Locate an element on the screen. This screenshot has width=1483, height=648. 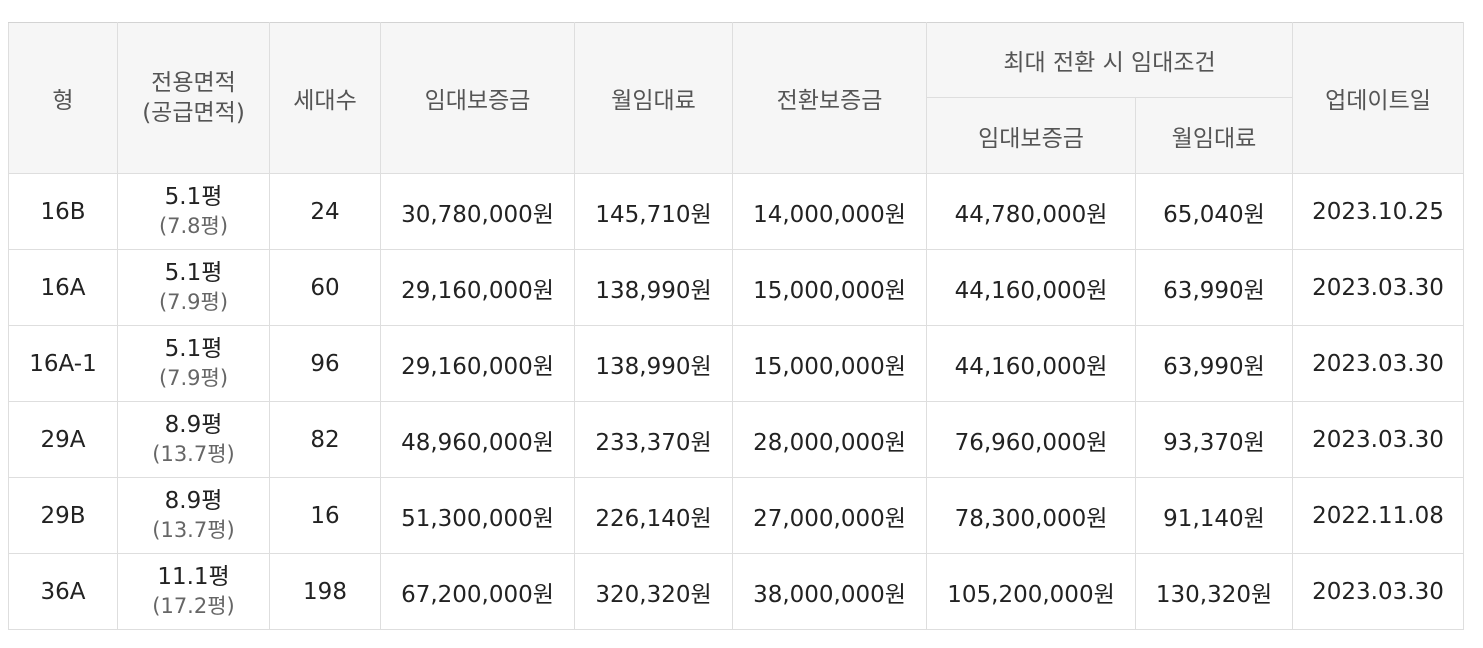
cell-max-deposit: 76,960,000원 is located at coordinates (1031, 439).